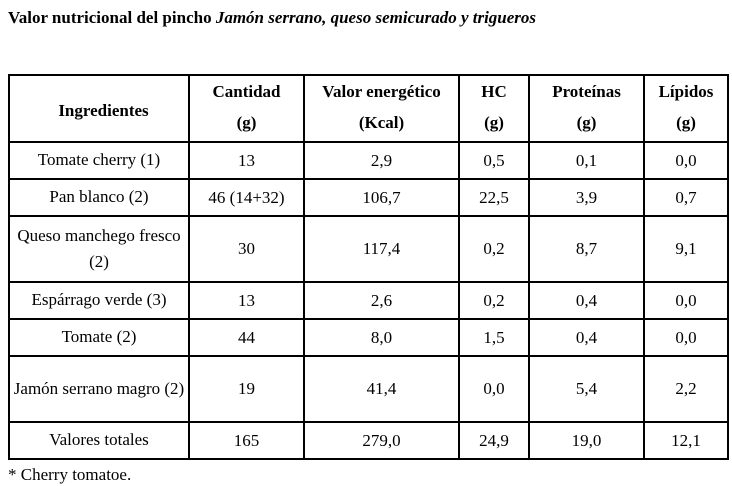 This screenshot has width=732, height=486. I want to click on cell-cantidad: 46 (14+32), so click(246, 197).